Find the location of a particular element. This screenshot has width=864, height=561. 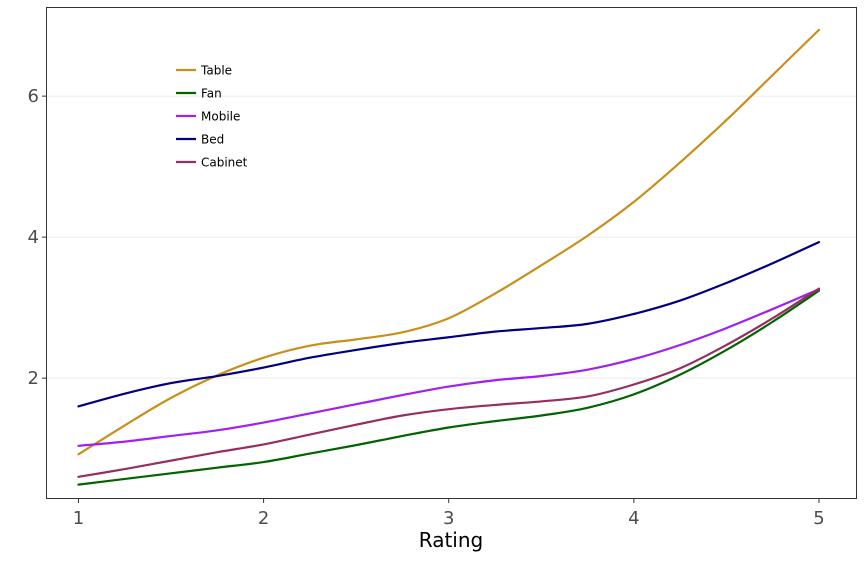

x-tick-label: 1 is located at coordinates (78, 518).